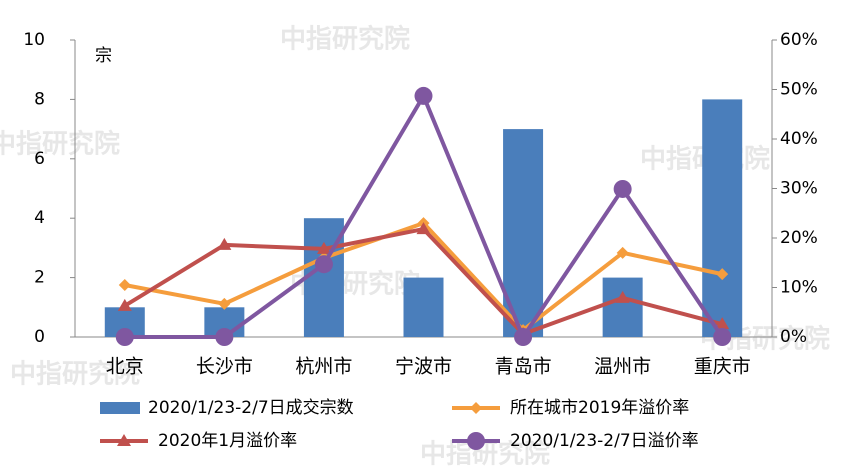 The width and height of the screenshot is (860, 470). What do you see at coordinates (125, 367) in the screenshot?
I see `x-tick-label: 北京` at bounding box center [125, 367].